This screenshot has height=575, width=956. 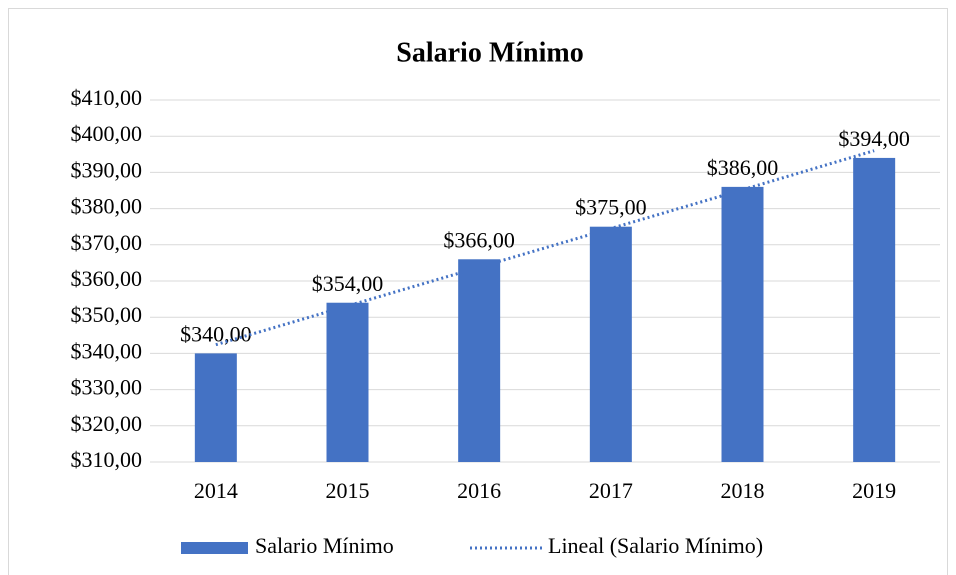 I want to click on y-tick-label: $410,00, so click(x=107, y=97).